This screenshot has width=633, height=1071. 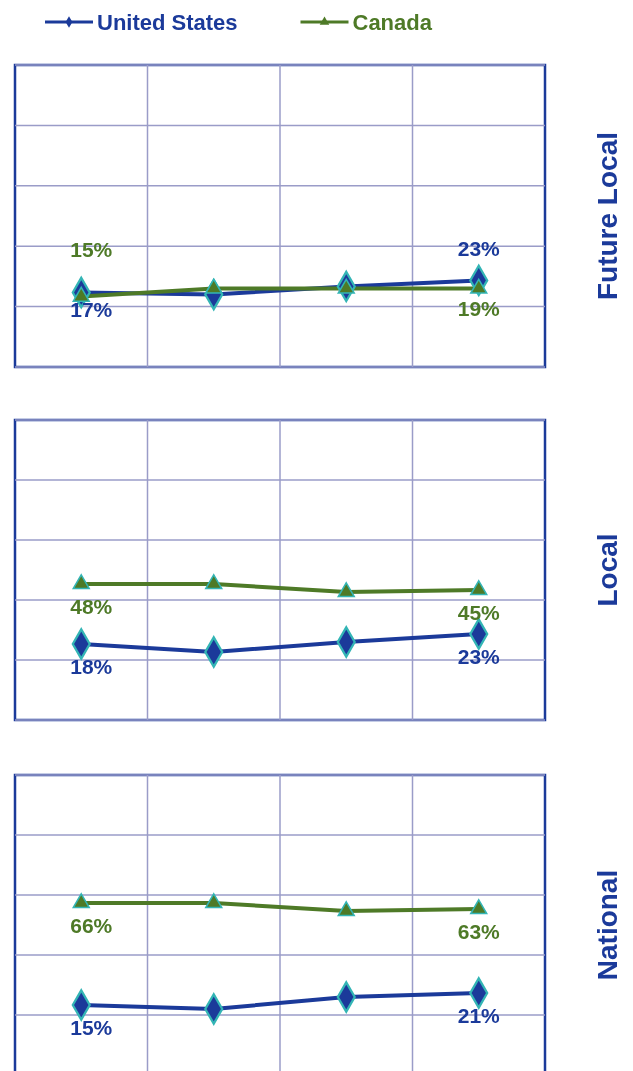 I want to click on y-axis-title: National, so click(x=607, y=925).